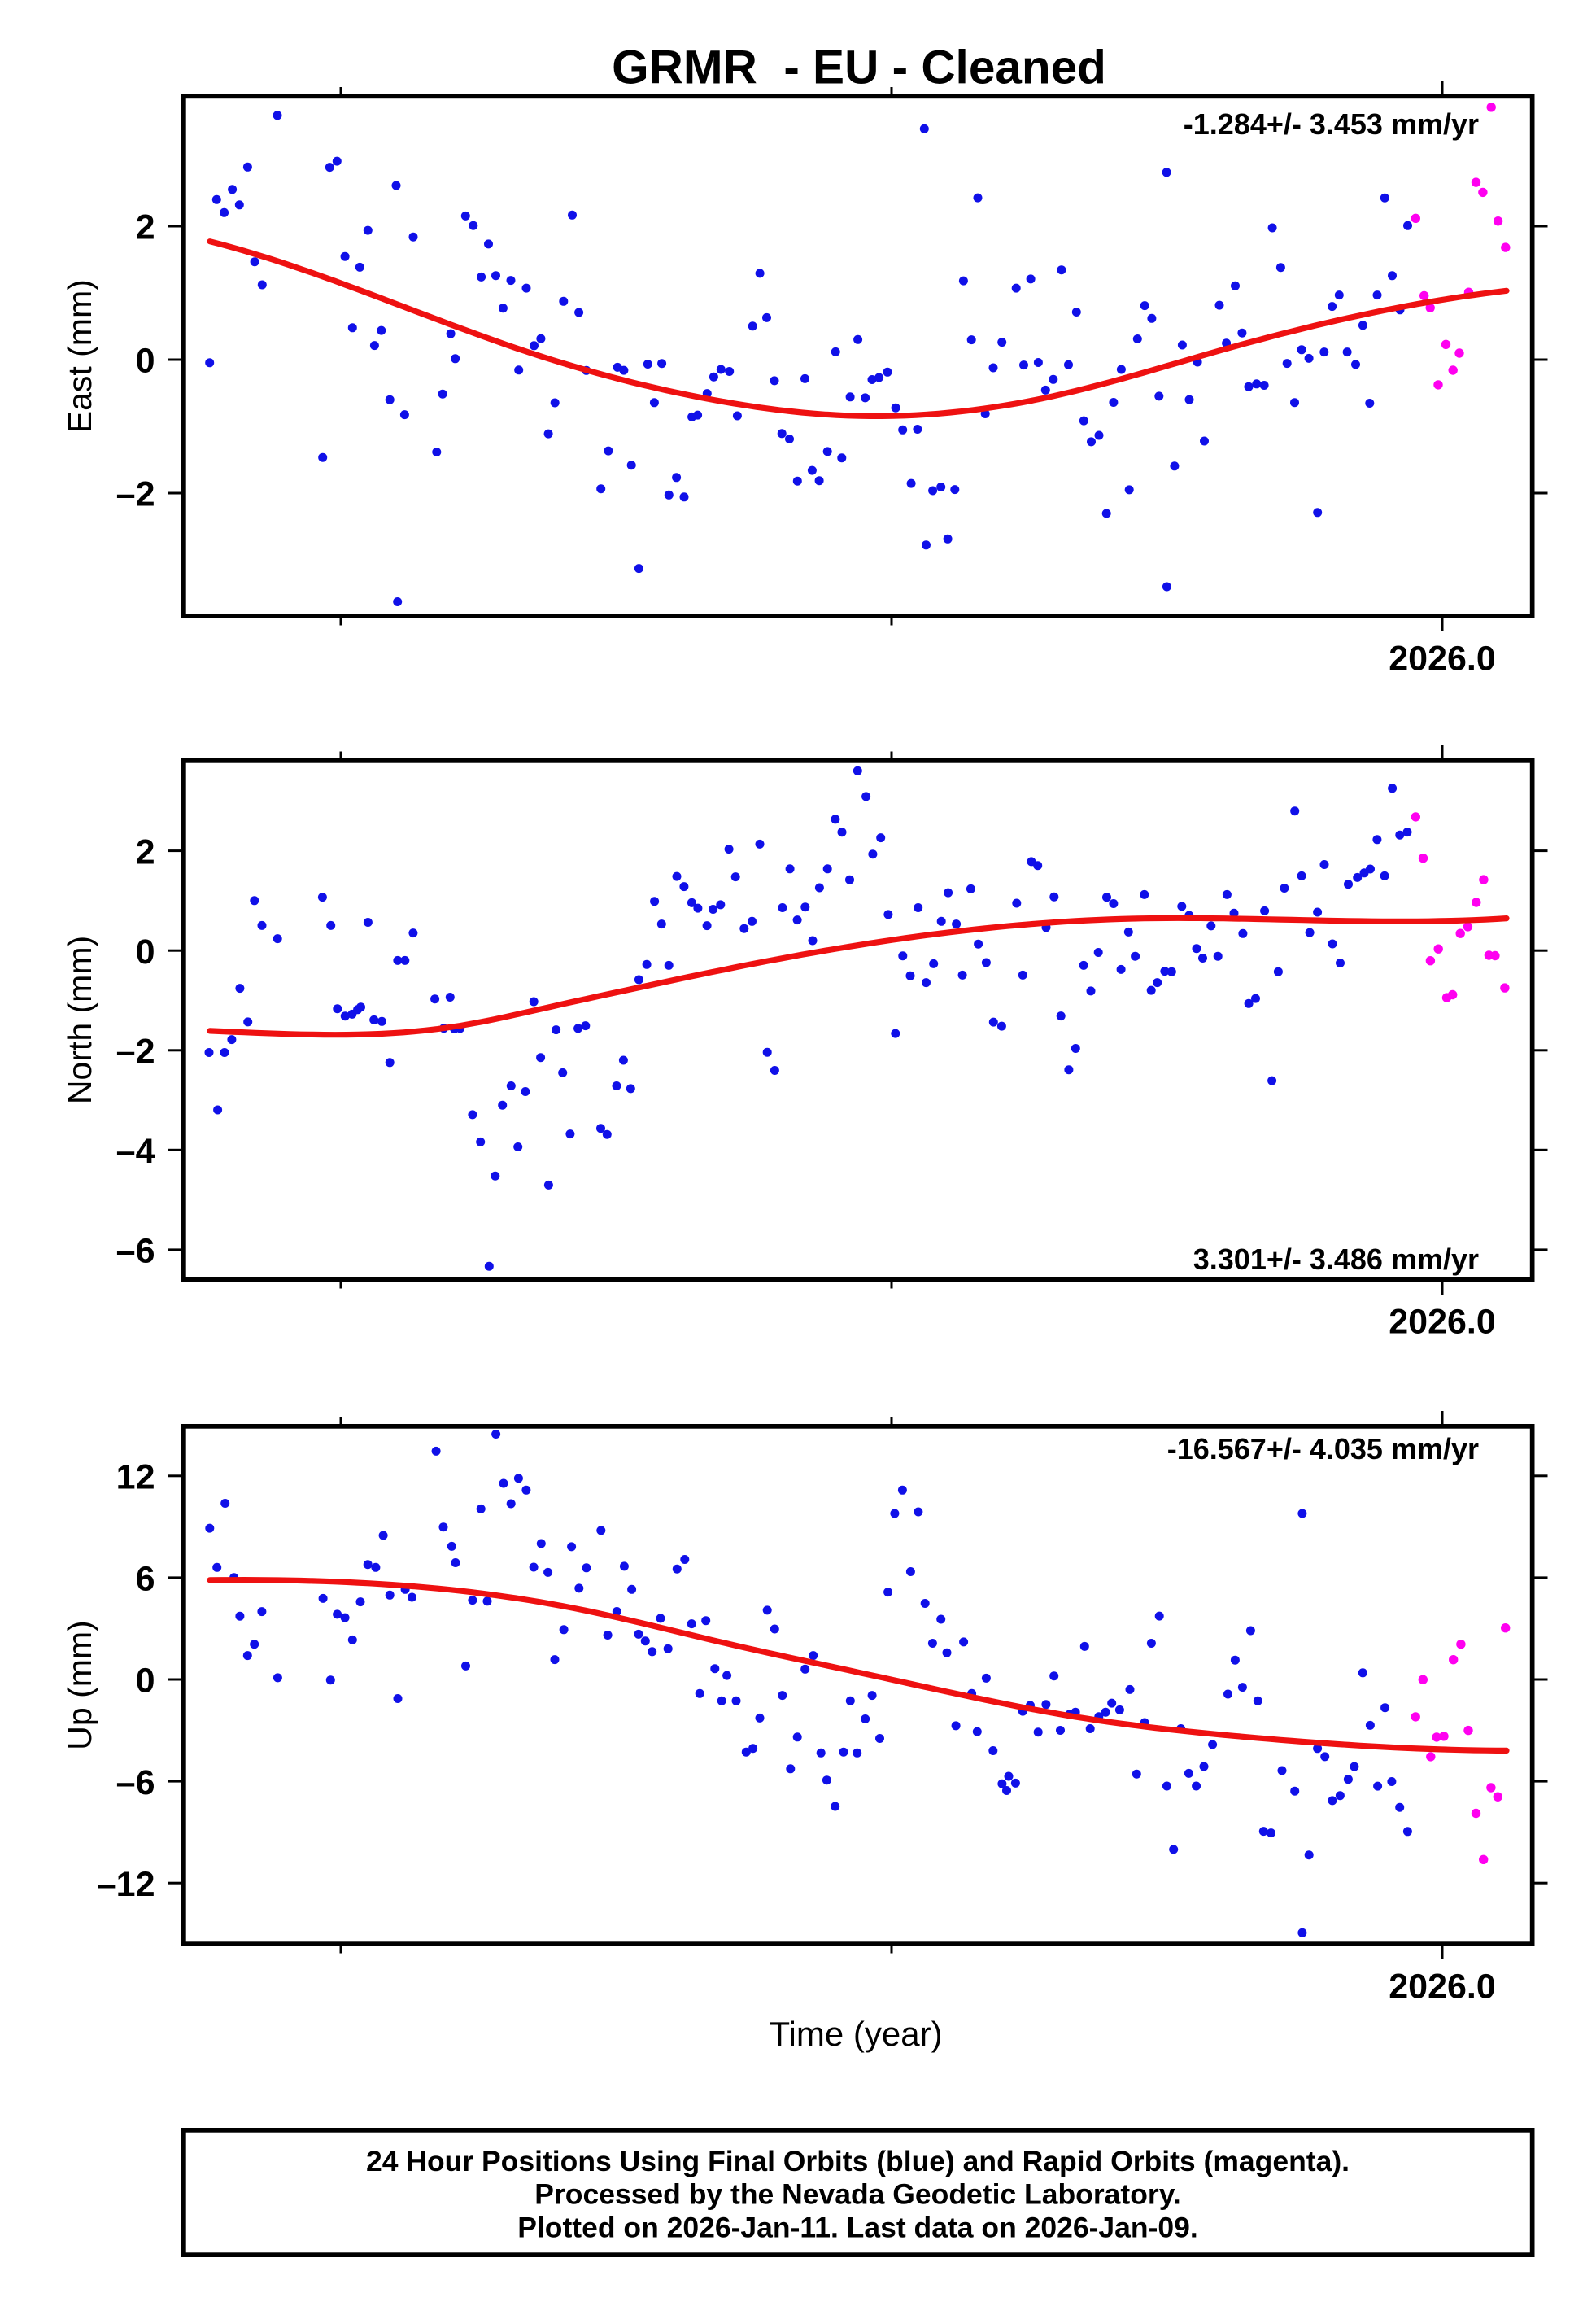 The height and width of the screenshot is (2306, 1596). I want to click on svg-text: GRMR - EU - Cleaned, so click(859, 67).